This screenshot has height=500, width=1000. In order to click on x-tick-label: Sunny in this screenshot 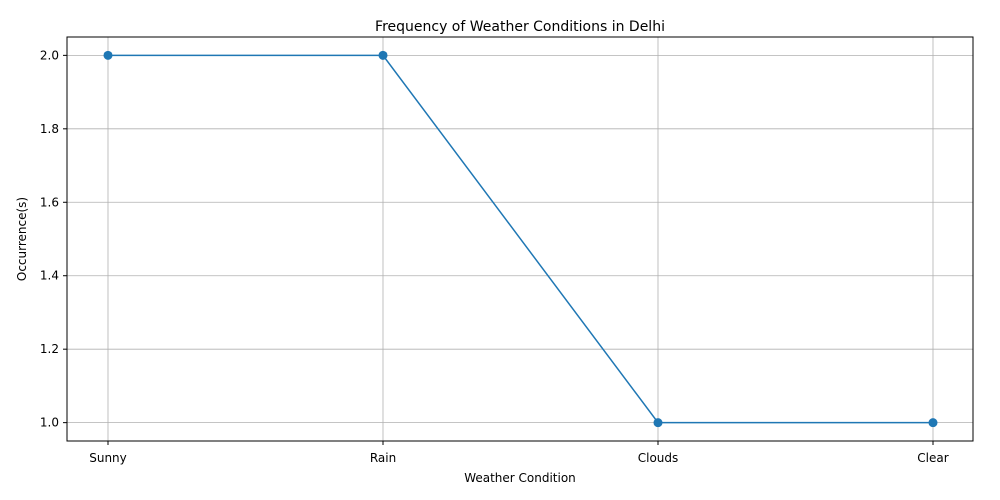, I will do `click(108, 458)`.